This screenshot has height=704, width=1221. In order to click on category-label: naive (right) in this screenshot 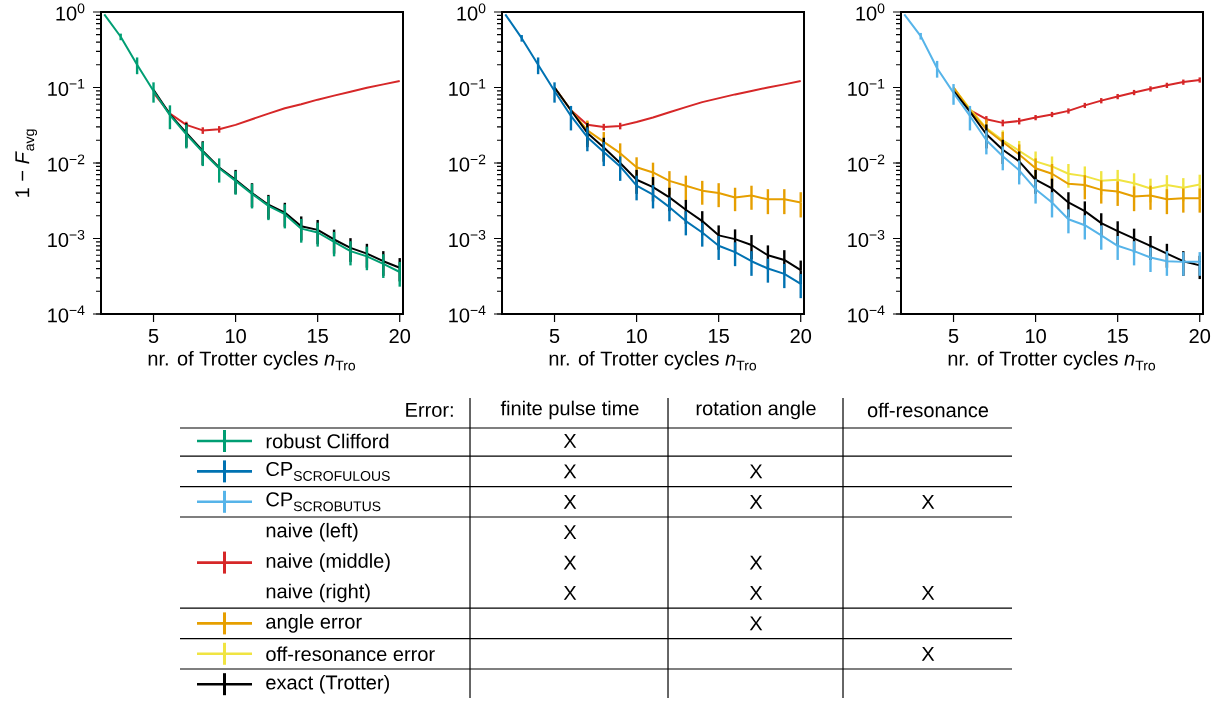, I will do `click(318, 593)`.